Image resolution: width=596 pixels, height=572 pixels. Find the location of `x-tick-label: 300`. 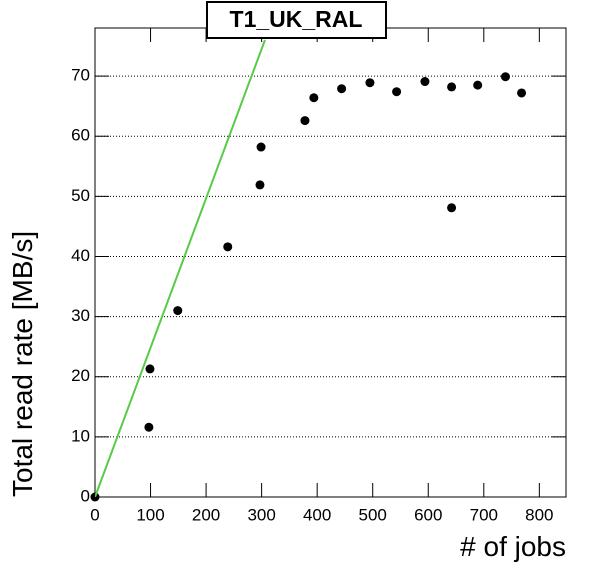

x-tick-label: 300 is located at coordinates (261, 514).